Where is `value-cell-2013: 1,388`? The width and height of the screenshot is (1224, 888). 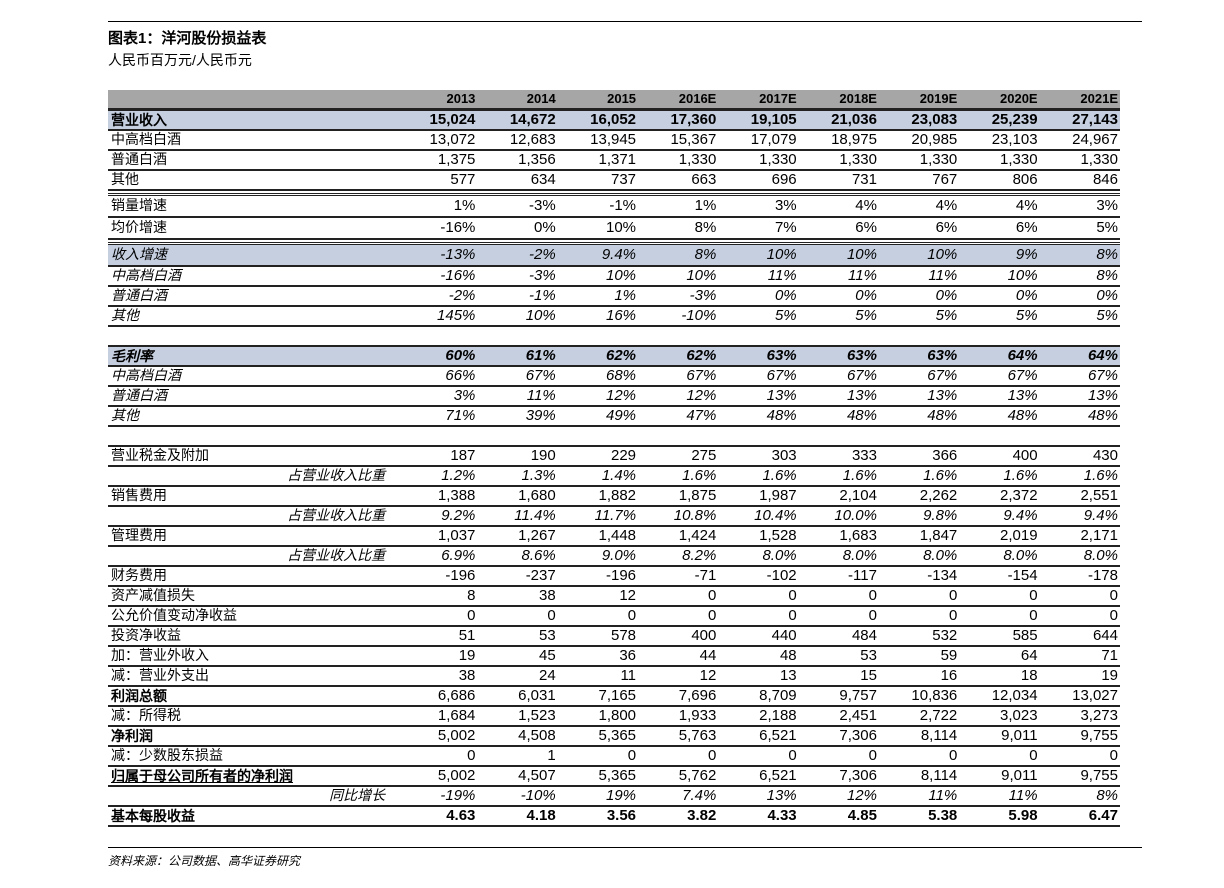
value-cell-2013: 1,388 is located at coordinates (437, 496).